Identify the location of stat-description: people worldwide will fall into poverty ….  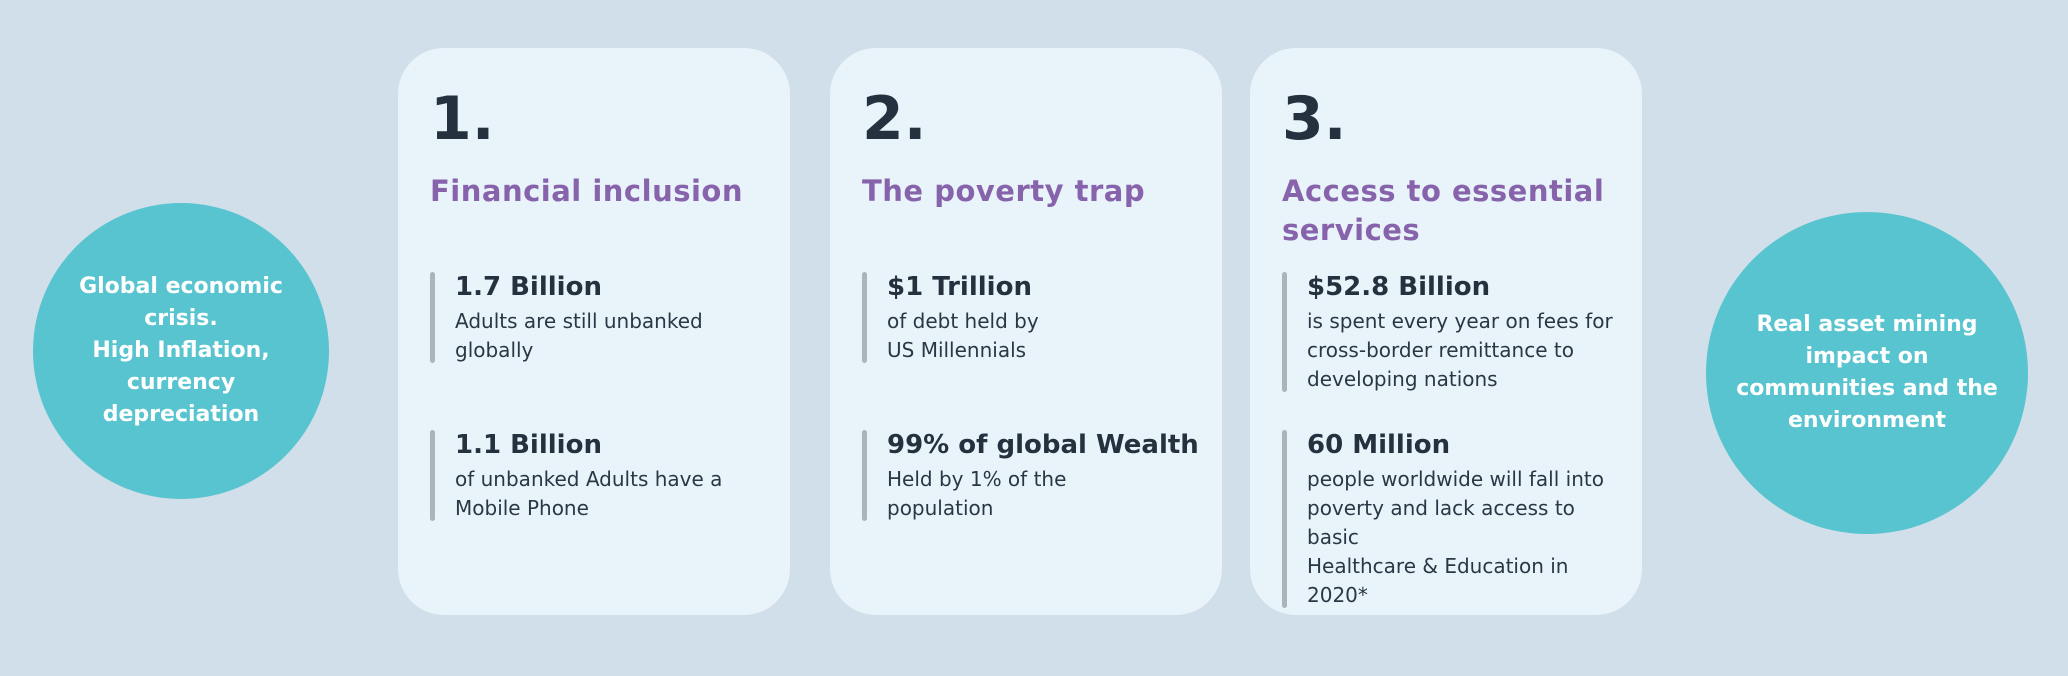
(1455, 537).